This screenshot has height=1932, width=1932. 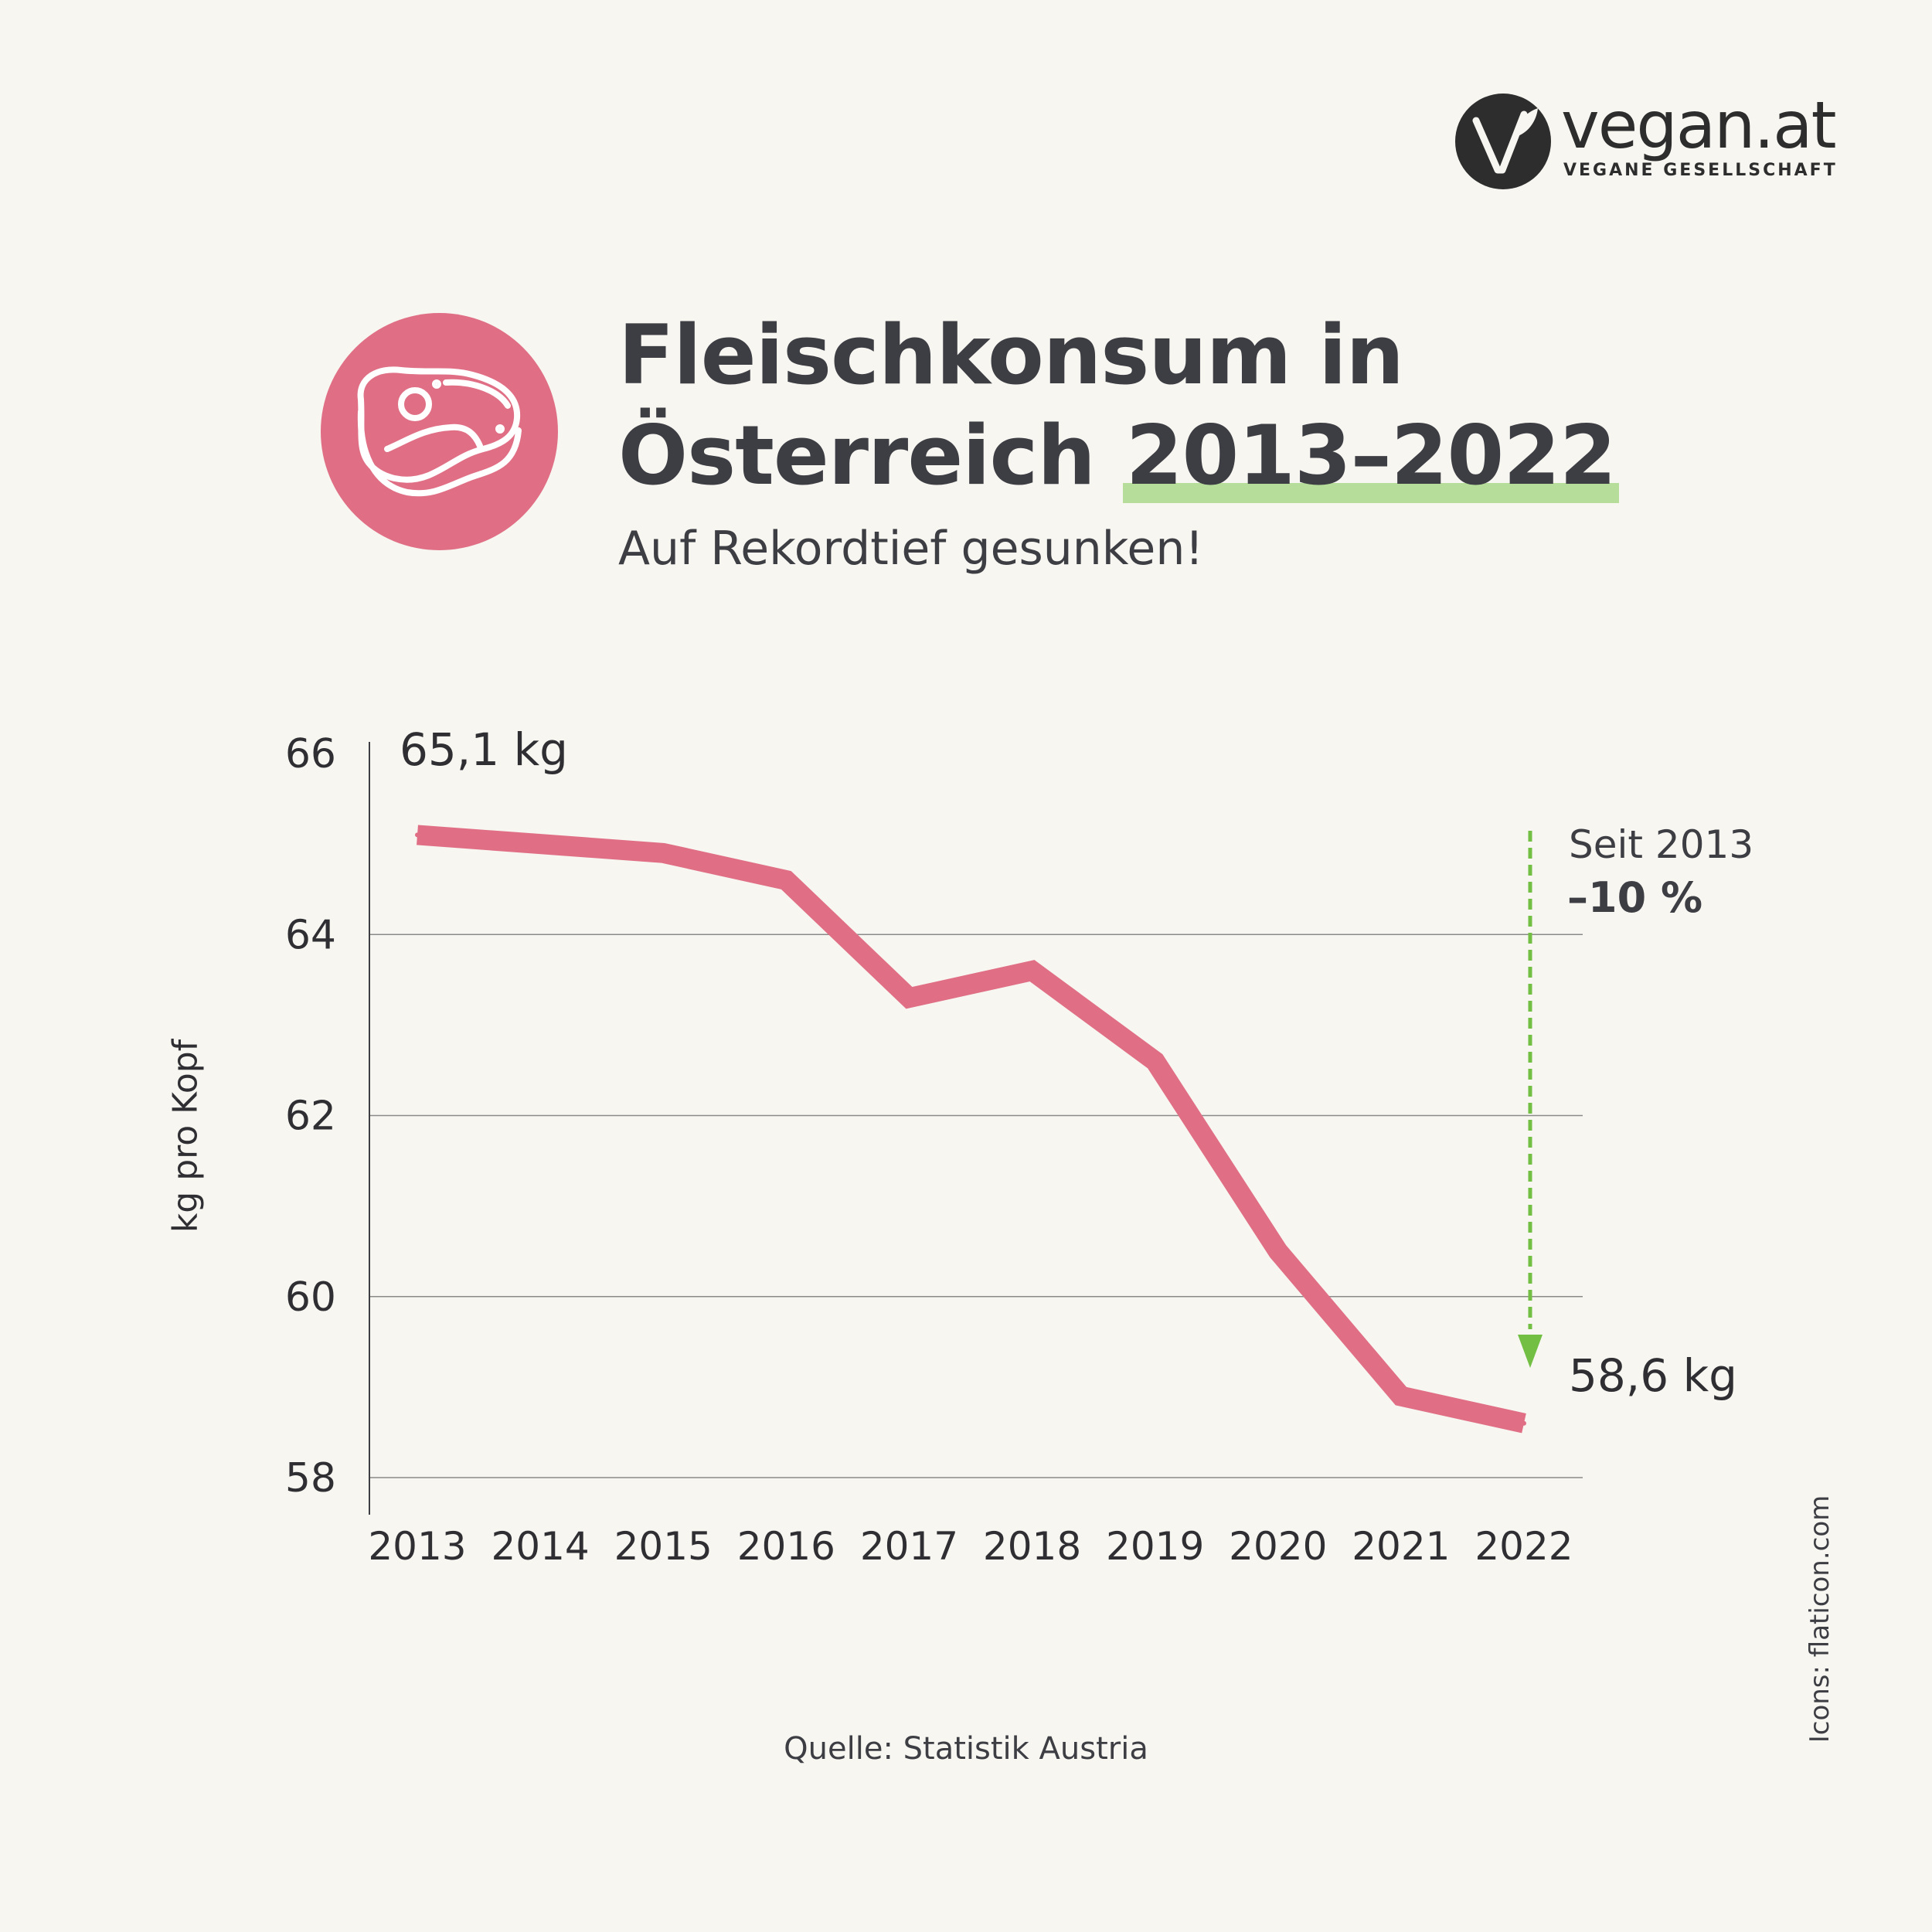 I want to click on x-tick-label: 2016, so click(x=786, y=1547).